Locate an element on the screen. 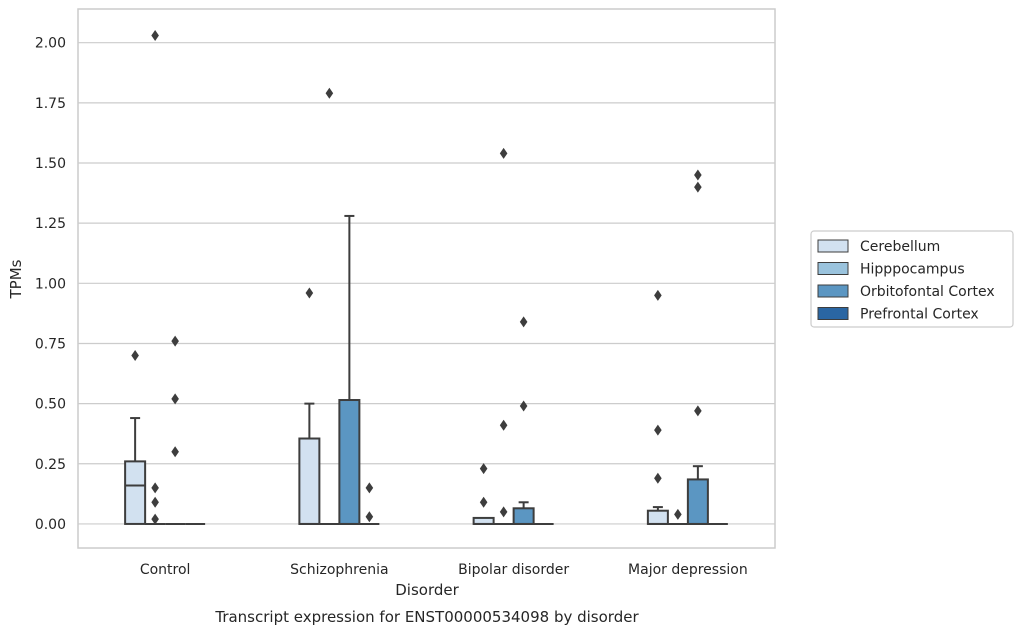 This screenshot has height=634, width=1023. legend-label: Prefrontal Cortex is located at coordinates (919, 315).